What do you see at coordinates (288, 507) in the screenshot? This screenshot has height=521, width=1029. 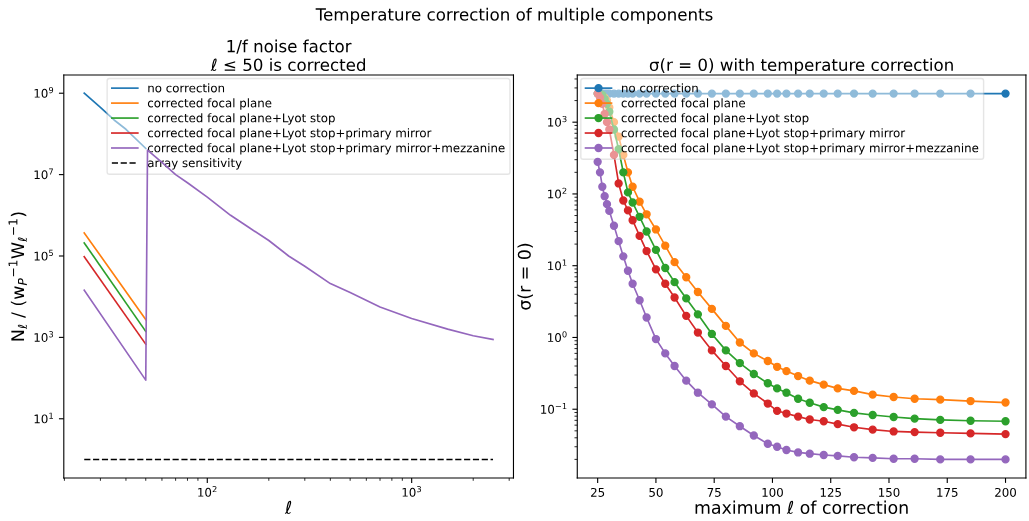 I see `x-axis-title: ℓ` at bounding box center [288, 507].